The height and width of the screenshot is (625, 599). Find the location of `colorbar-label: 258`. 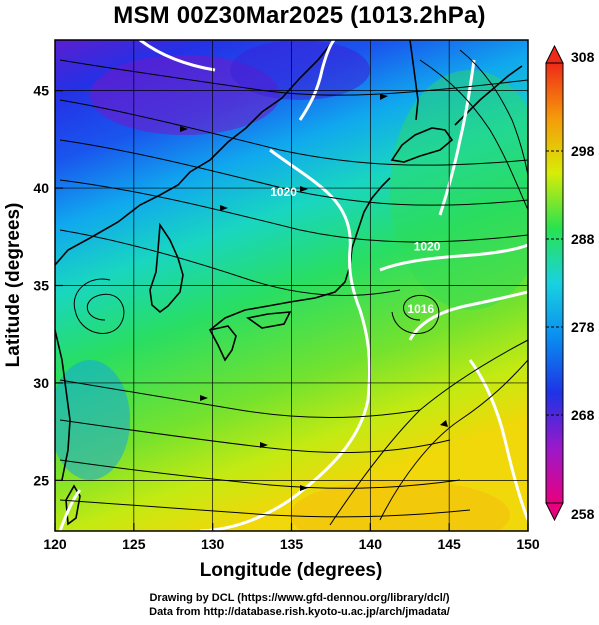

colorbar-label: 258 is located at coordinates (583, 514).